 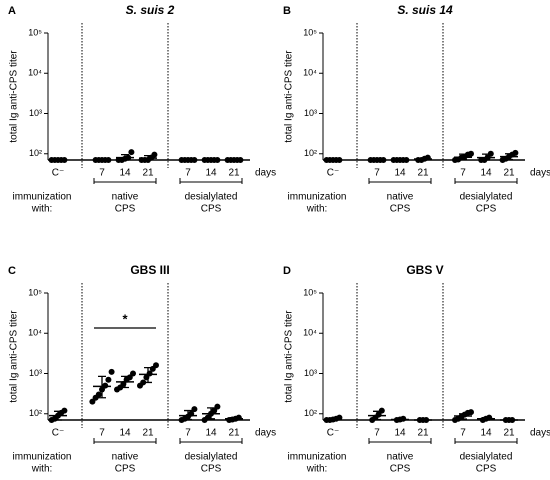 What do you see at coordinates (424, 270) in the screenshot?
I see `panel-title: GBS V` at bounding box center [424, 270].